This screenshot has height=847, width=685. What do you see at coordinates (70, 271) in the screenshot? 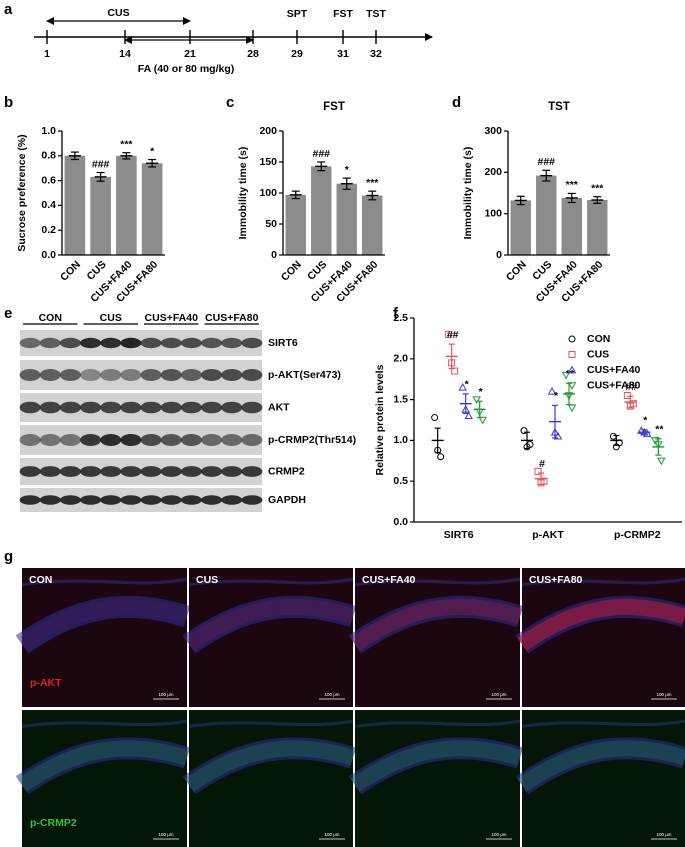
I see `x-tick-label: CON` at bounding box center [70, 271].